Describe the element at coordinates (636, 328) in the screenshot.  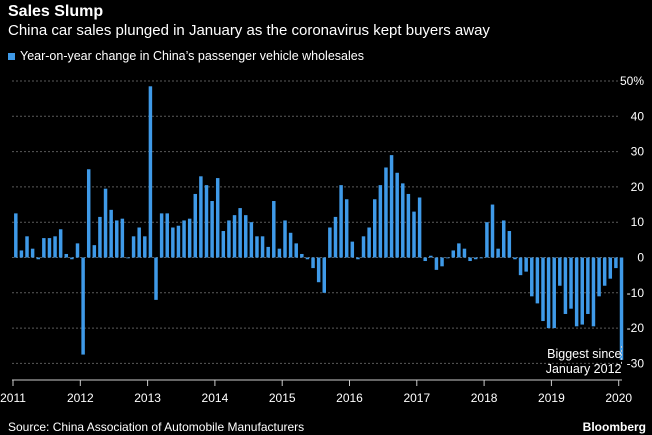
I see `y-tick-label: -20` at that location.